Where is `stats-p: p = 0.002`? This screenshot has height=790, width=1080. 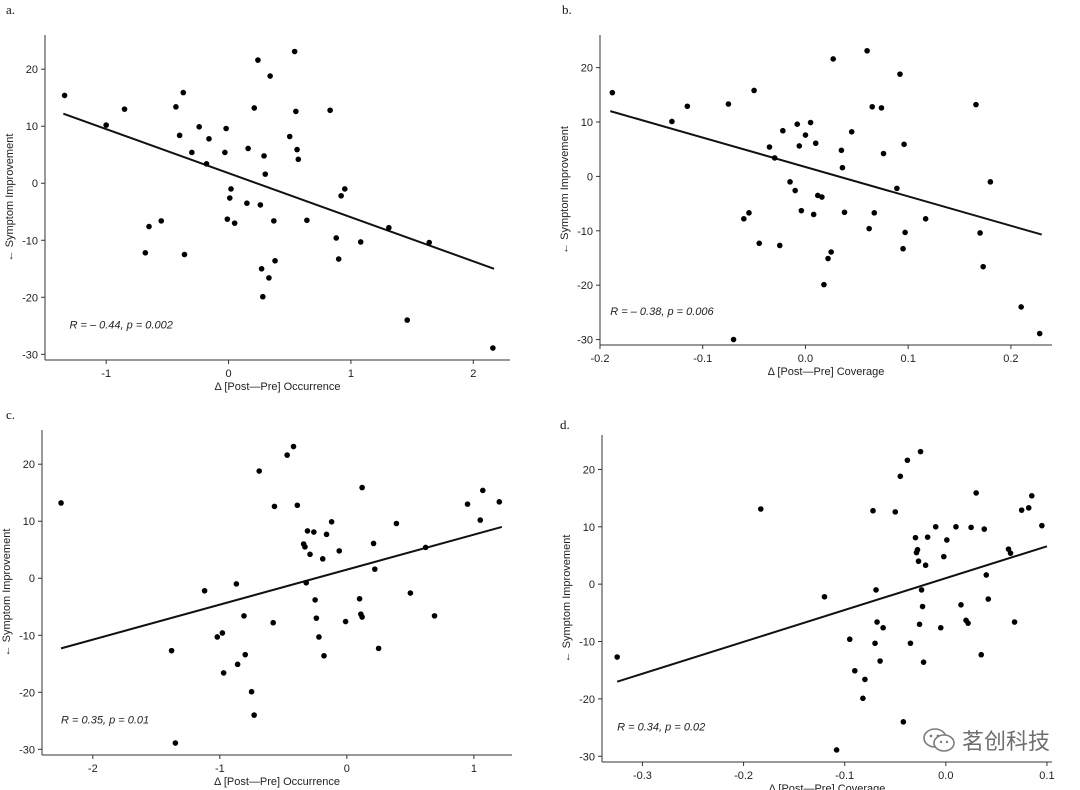
stats-p: p = 0.002 is located at coordinates (149, 326).